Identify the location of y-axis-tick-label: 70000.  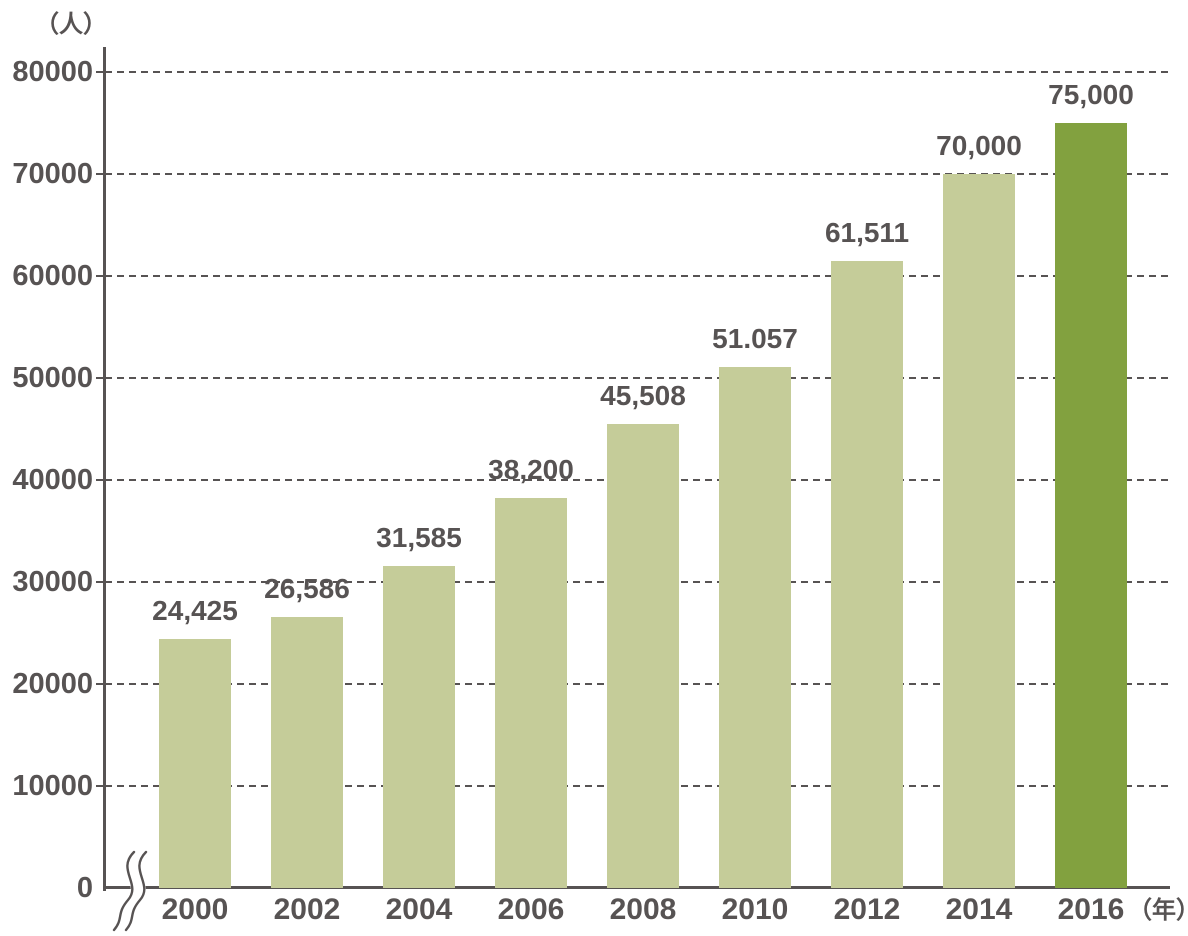
(52, 174).